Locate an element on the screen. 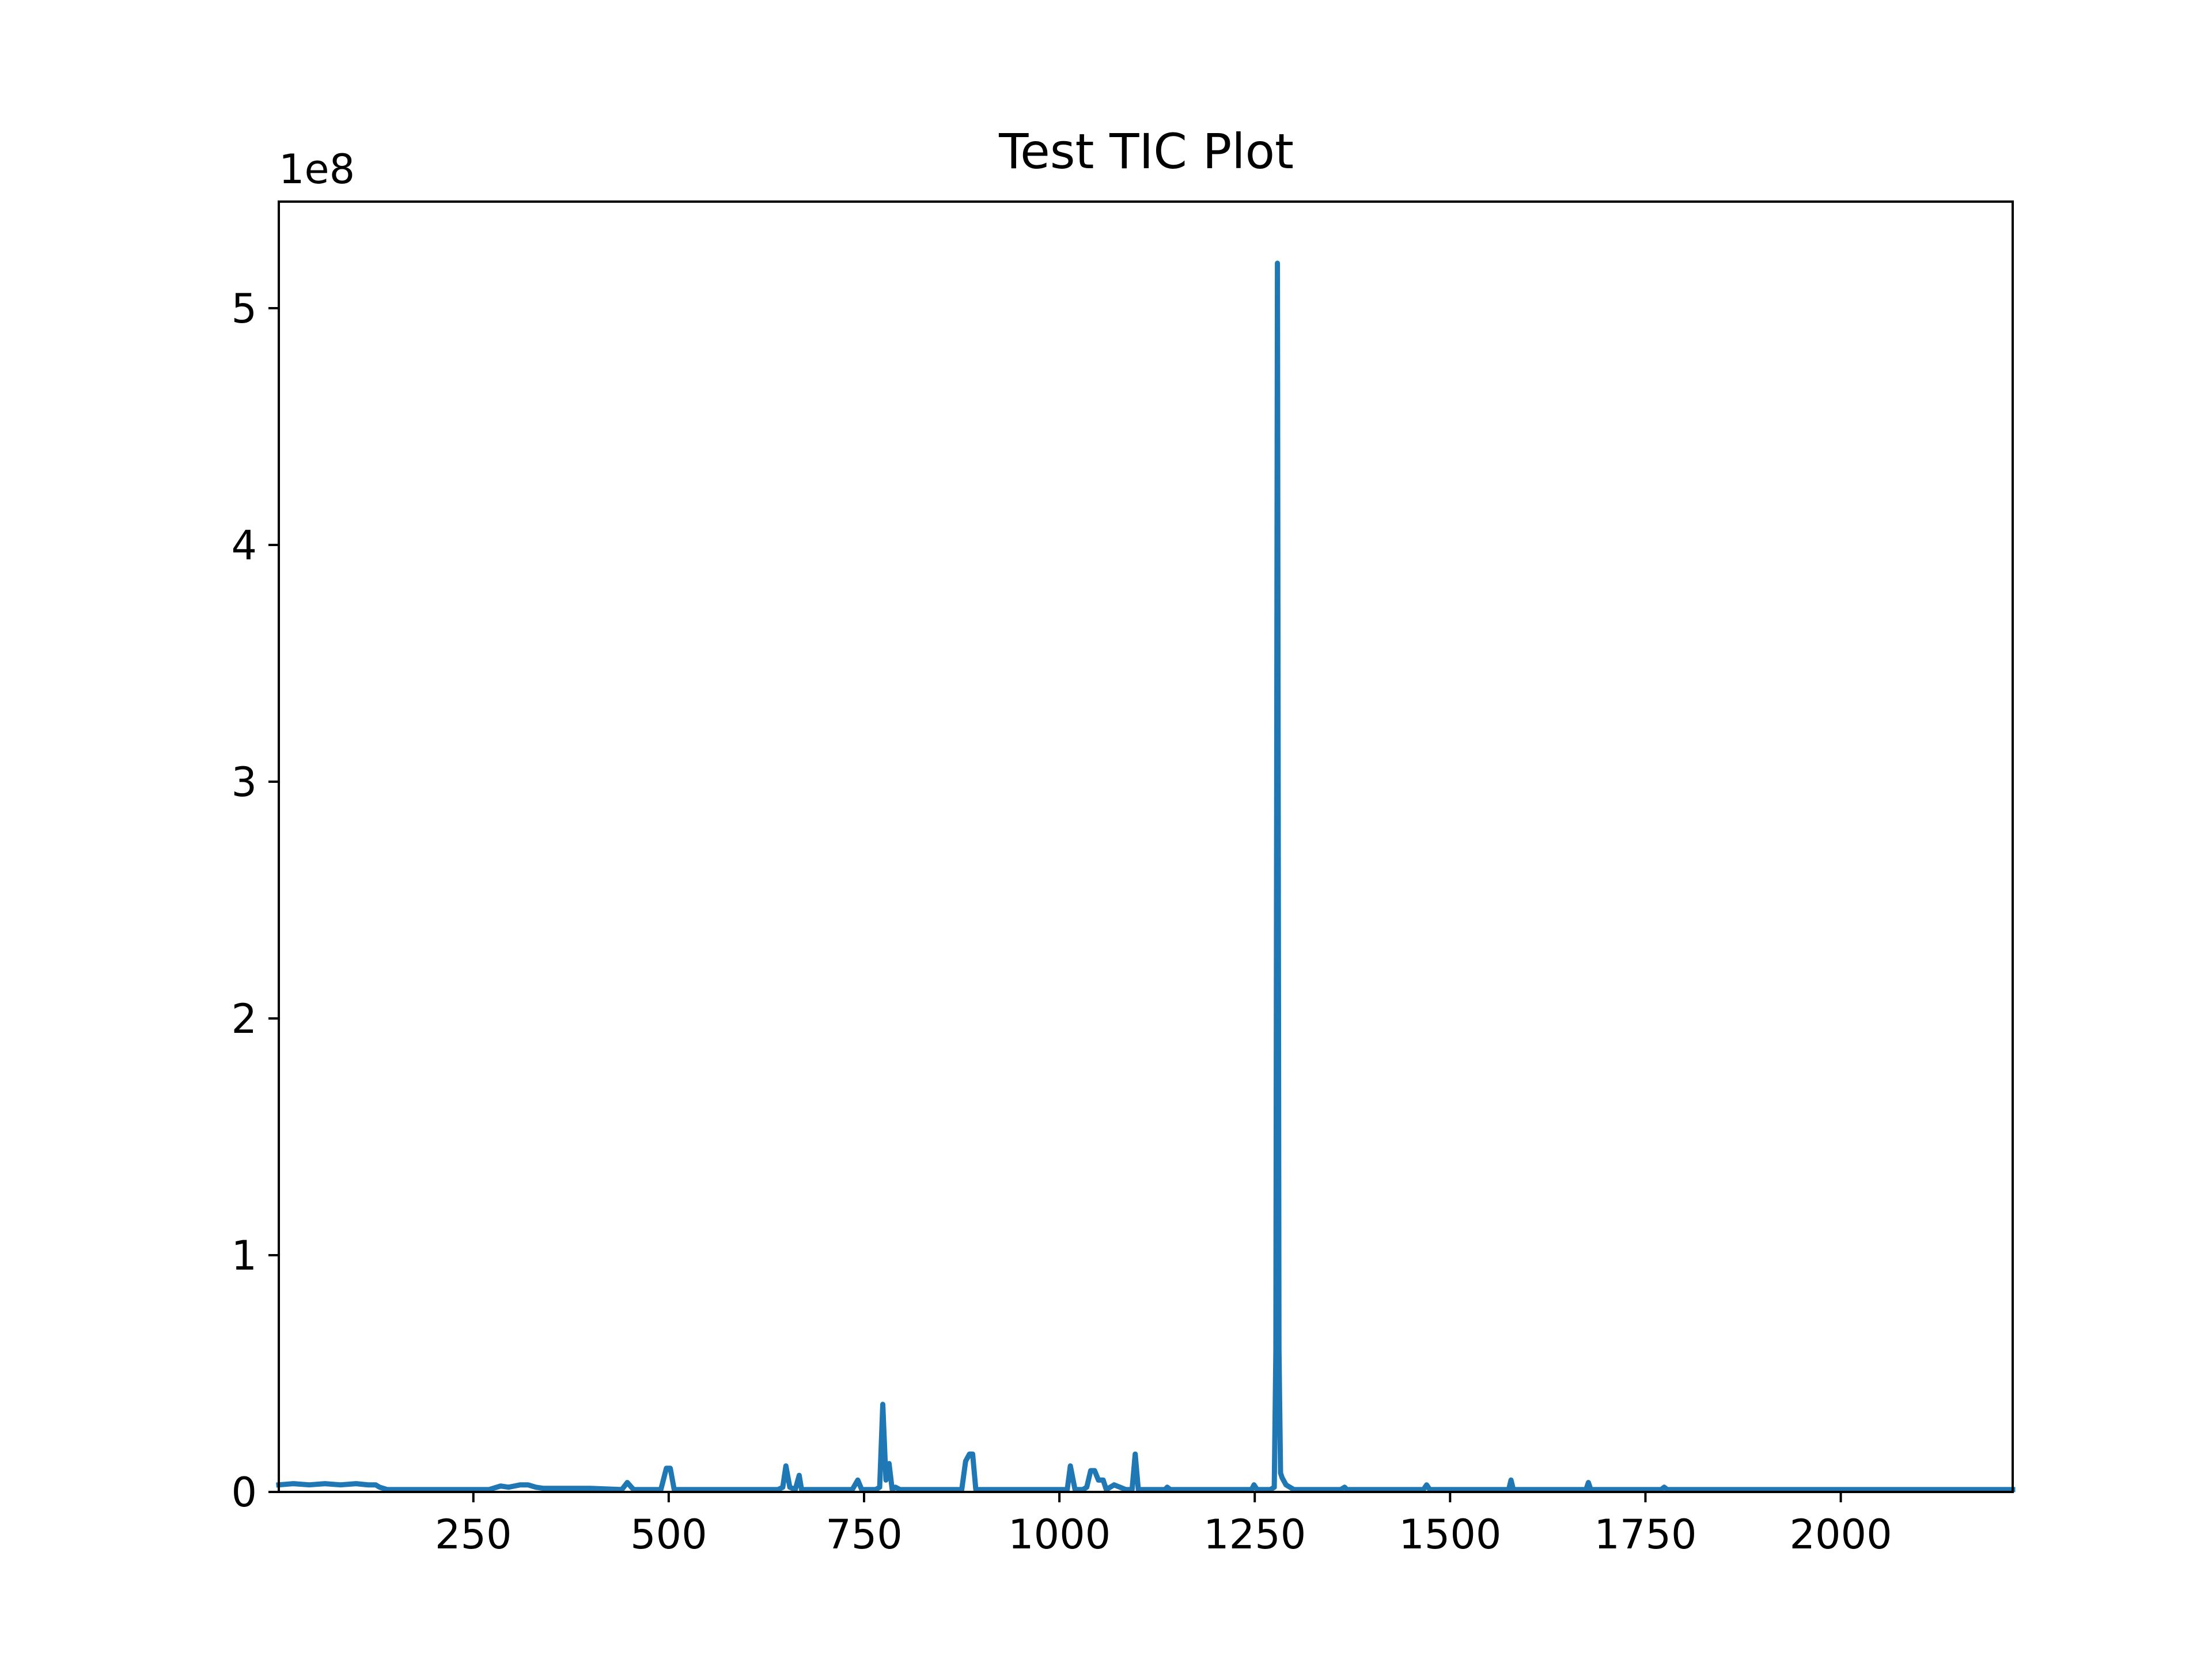  x-tick-label: 2000 is located at coordinates (1840, 1534).